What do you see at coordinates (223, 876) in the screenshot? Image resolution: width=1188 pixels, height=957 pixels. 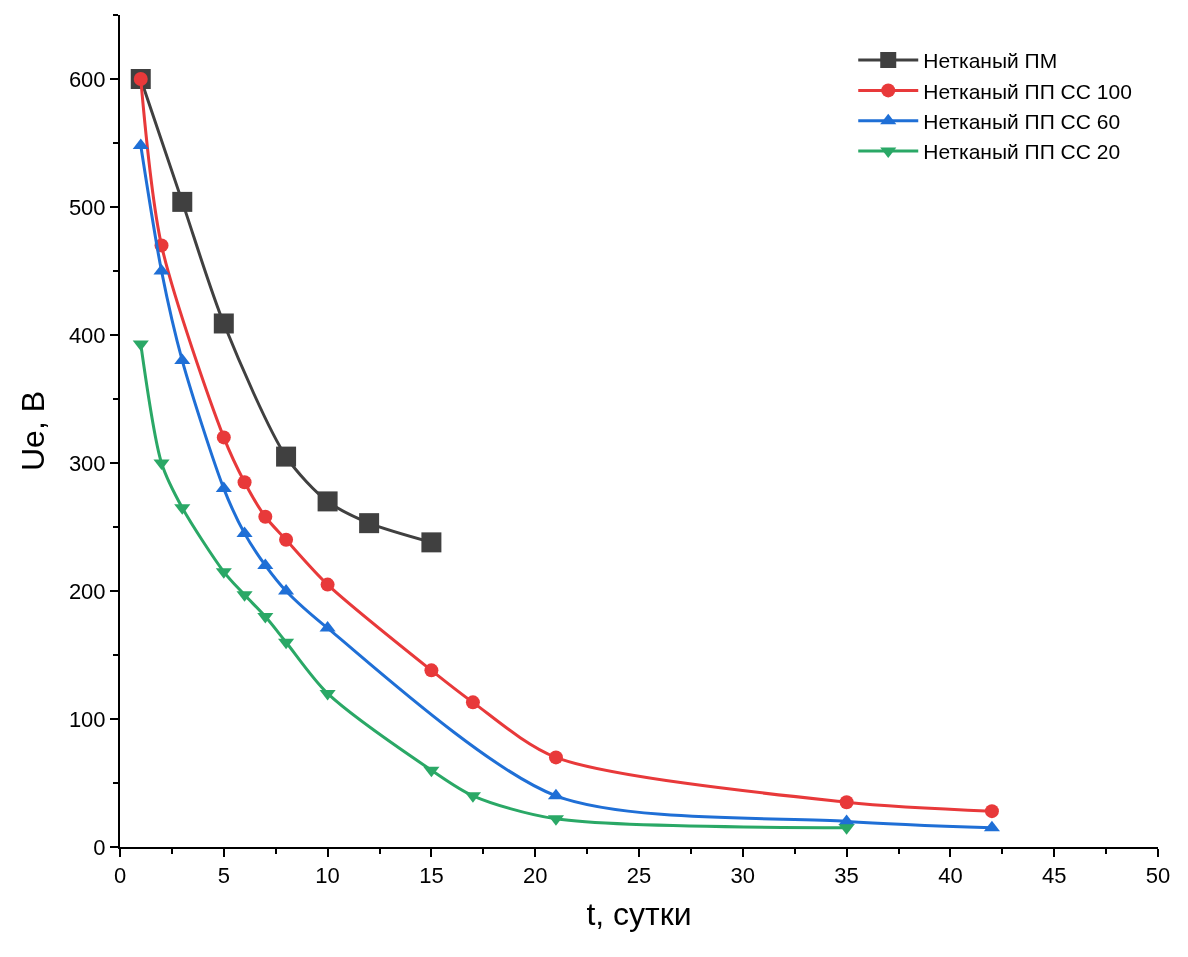 I see `x-tick-label: 5` at bounding box center [223, 876].